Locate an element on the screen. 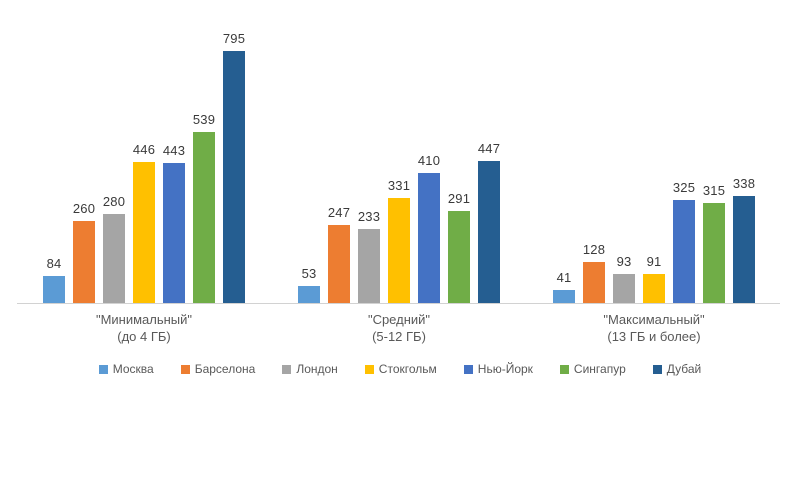  bar-Лондон-1 is located at coordinates (114, 258).